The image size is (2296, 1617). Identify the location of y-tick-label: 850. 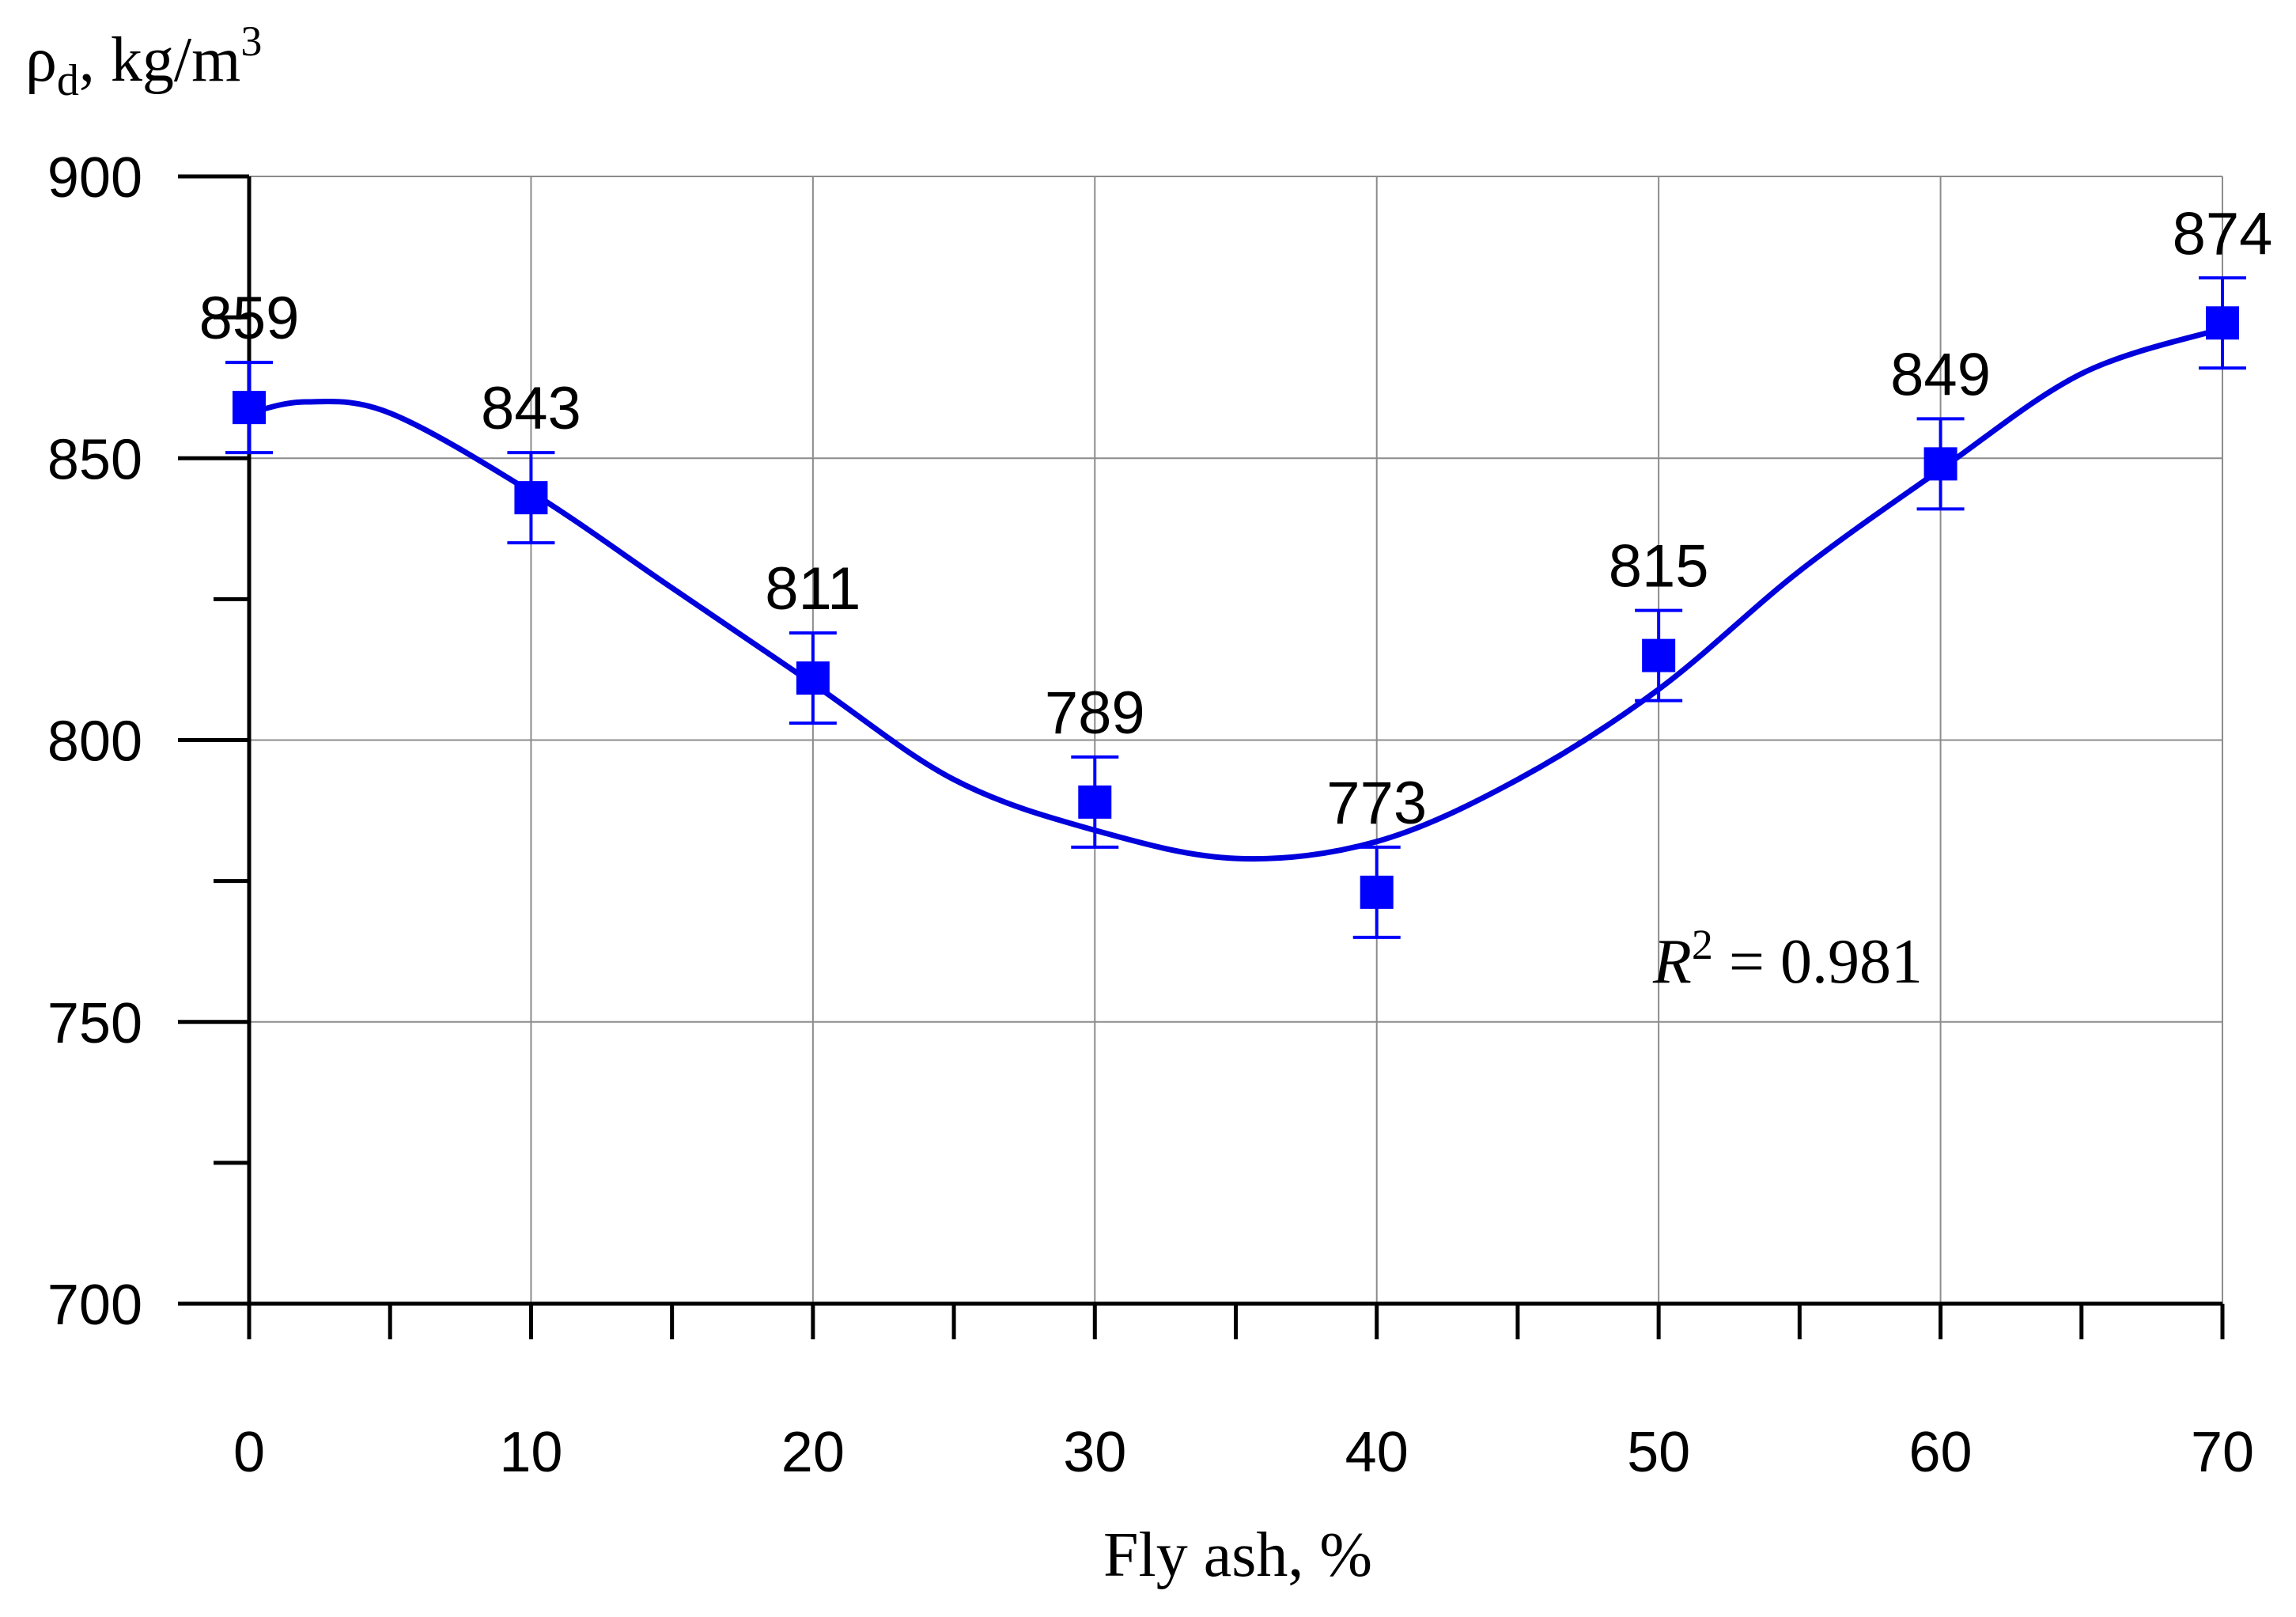
(94, 460).